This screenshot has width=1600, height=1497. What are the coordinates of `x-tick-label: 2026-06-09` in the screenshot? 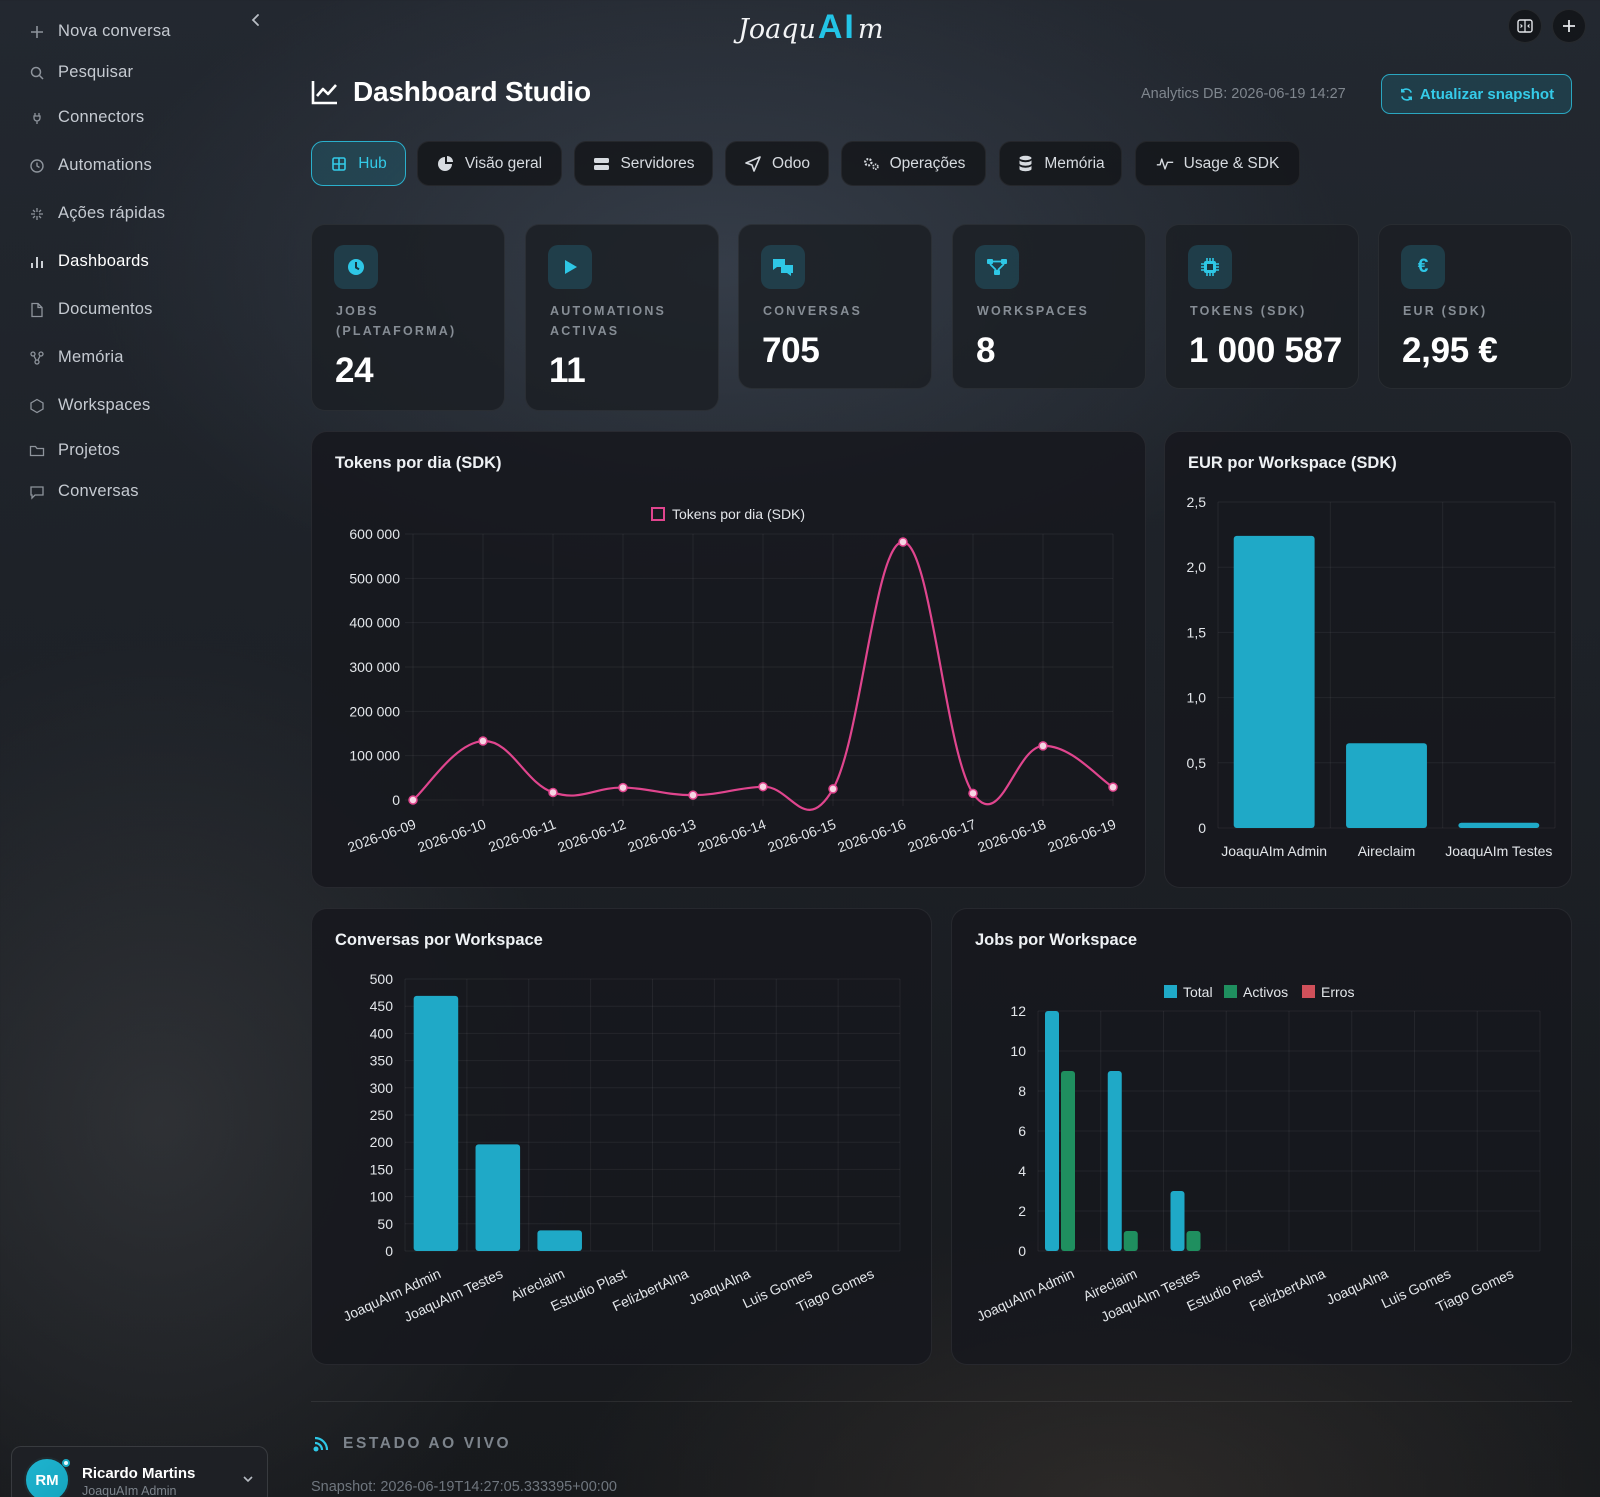 It's located at (381, 836).